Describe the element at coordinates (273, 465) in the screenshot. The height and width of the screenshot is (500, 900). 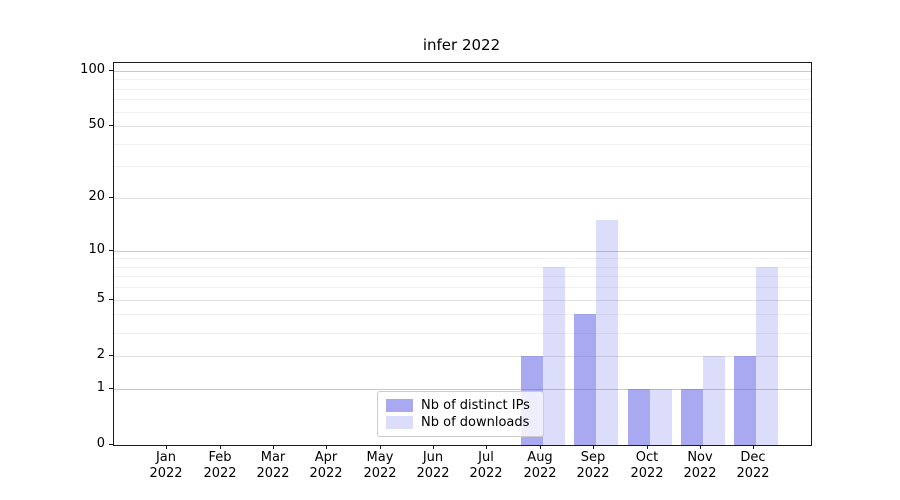
I see `x-tick-label-mar: Mar 2022` at that location.